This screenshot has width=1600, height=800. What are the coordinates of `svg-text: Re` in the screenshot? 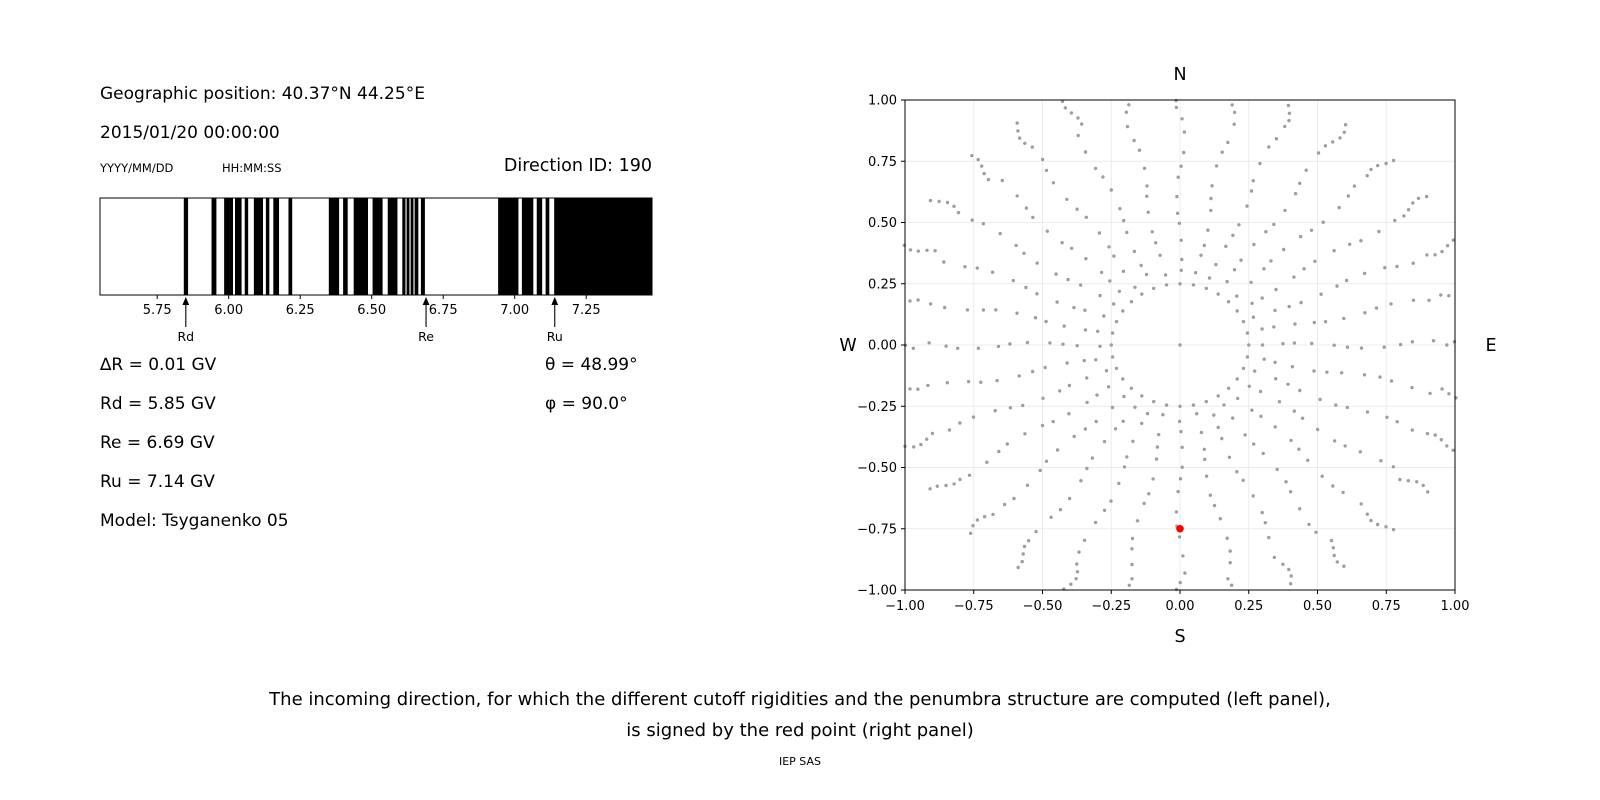 It's located at (426, 336).